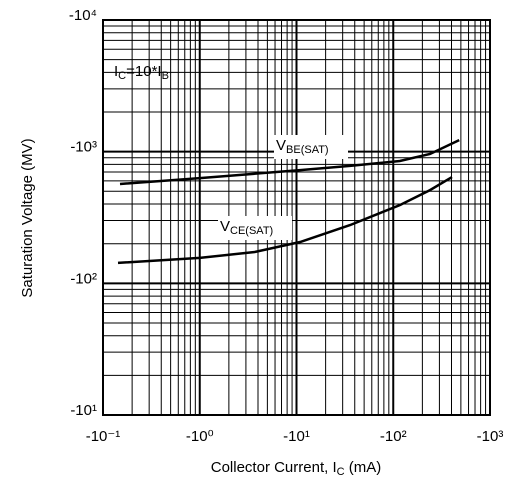  I want to click on annotation: VCE(SAT), so click(246, 227).